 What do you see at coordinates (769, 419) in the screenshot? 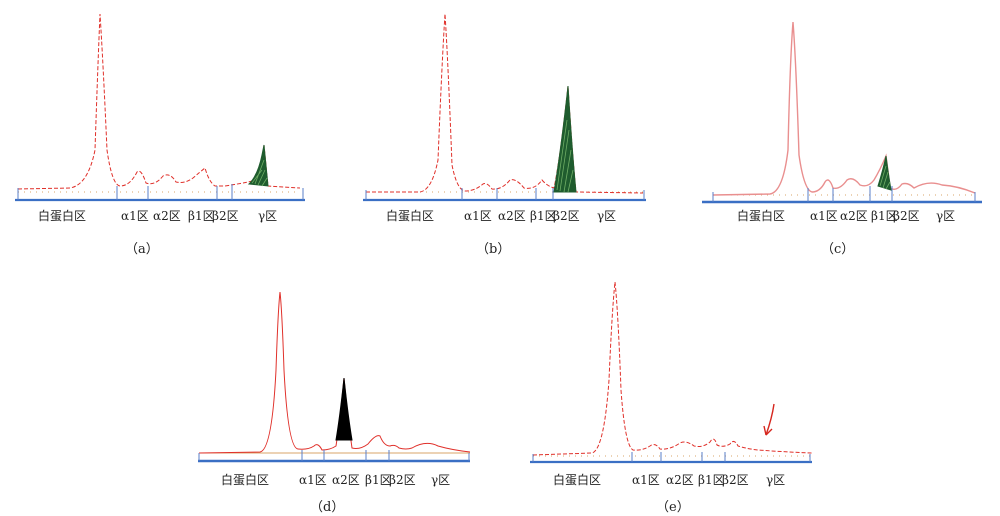
I see `arrow-icon` at bounding box center [769, 419].